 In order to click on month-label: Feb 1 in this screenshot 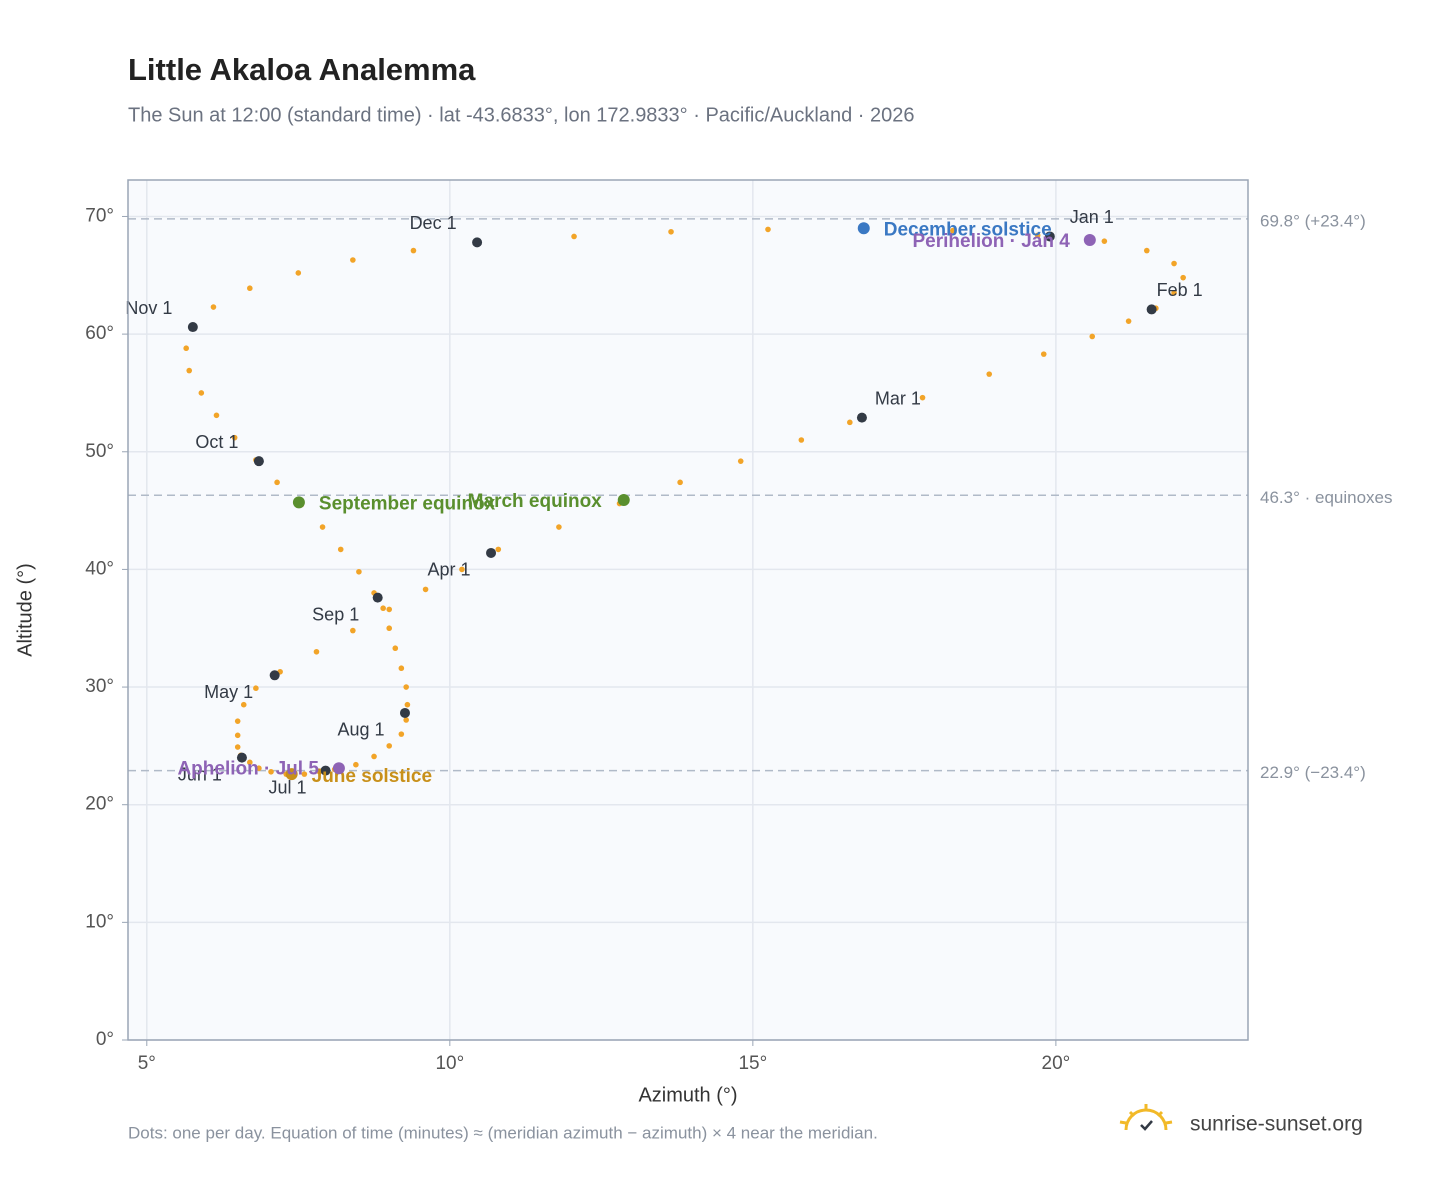, I will do `click(1180, 290)`.